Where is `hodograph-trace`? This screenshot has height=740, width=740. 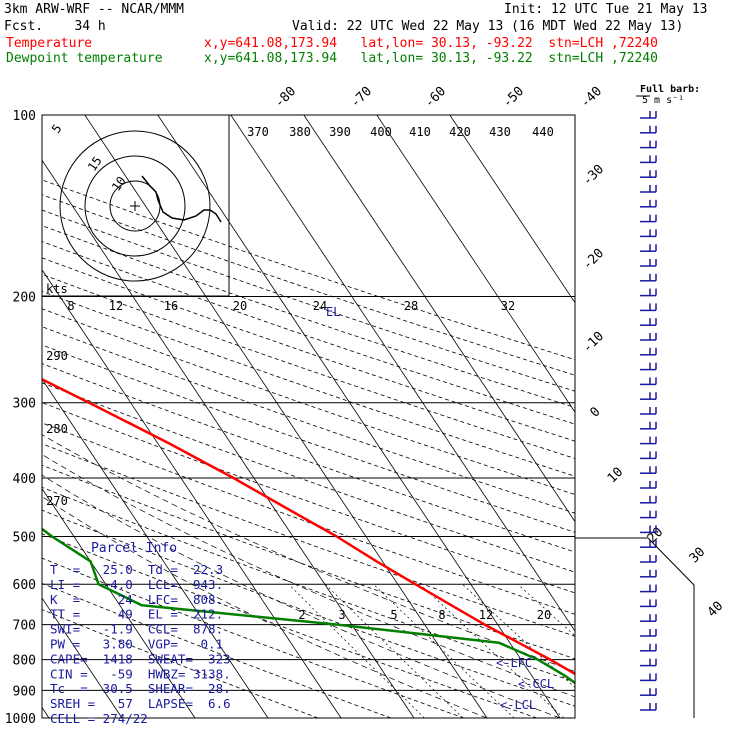
hodograph-trace is located at coordinates (181, 199).